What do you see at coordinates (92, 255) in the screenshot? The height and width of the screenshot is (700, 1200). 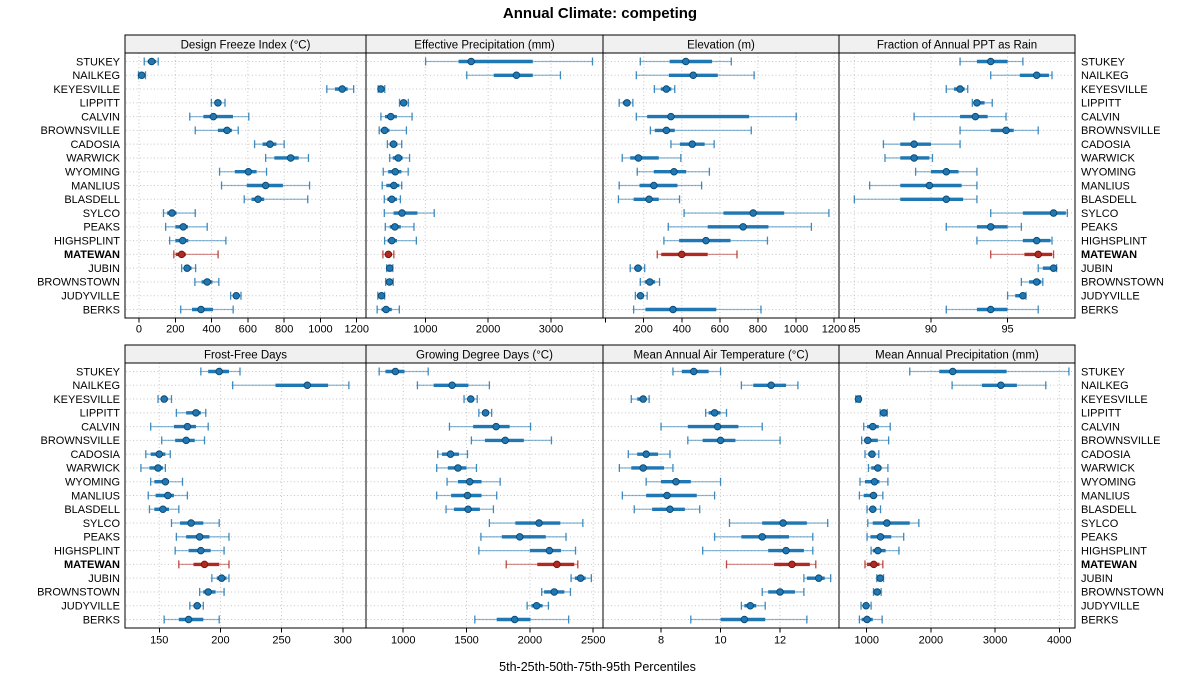 I see `station-label-left: MATEWAN` at bounding box center [92, 255].